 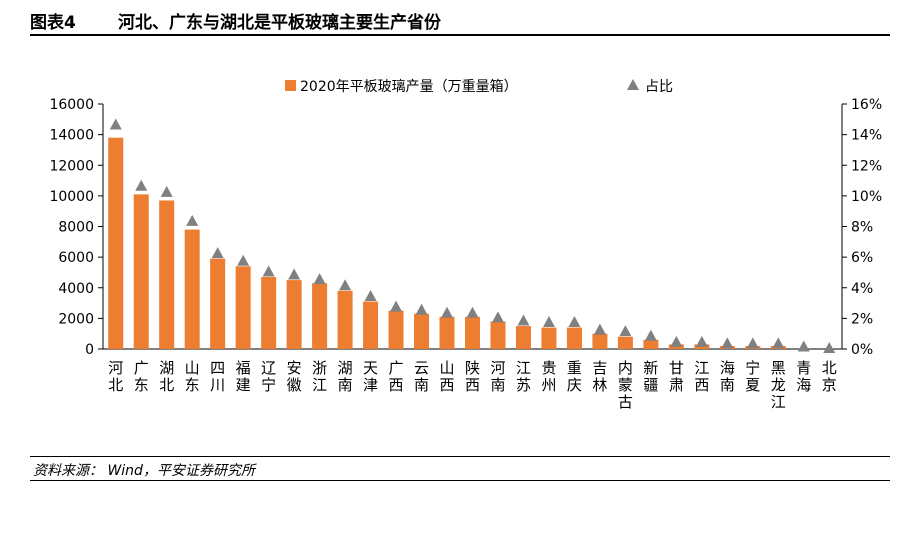 I want to click on y-tick-label-left: 4000, so click(x=76, y=289).